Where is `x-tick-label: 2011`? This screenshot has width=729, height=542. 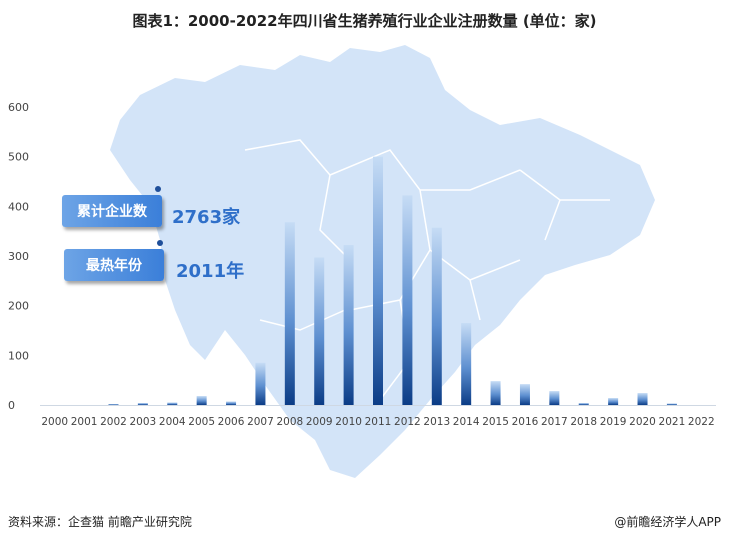 x-tick-label: 2011 is located at coordinates (378, 422).